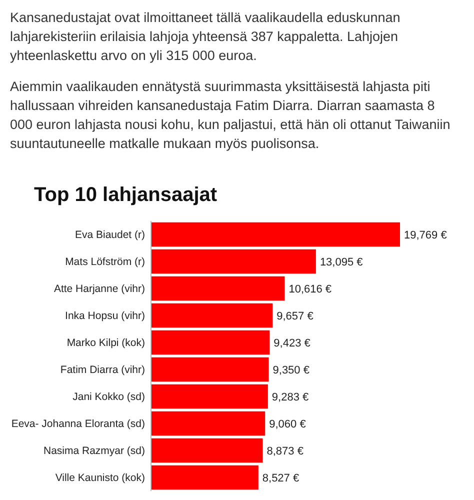  Describe the element at coordinates (425, 235) in the screenshot. I see `data-label: 19,769 €` at that location.